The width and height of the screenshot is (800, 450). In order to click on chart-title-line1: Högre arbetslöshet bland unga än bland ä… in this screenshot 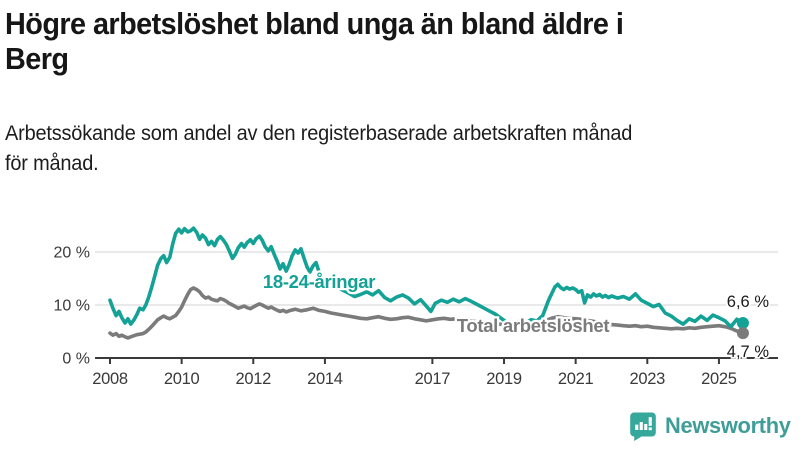, I will do `click(314, 23)`.